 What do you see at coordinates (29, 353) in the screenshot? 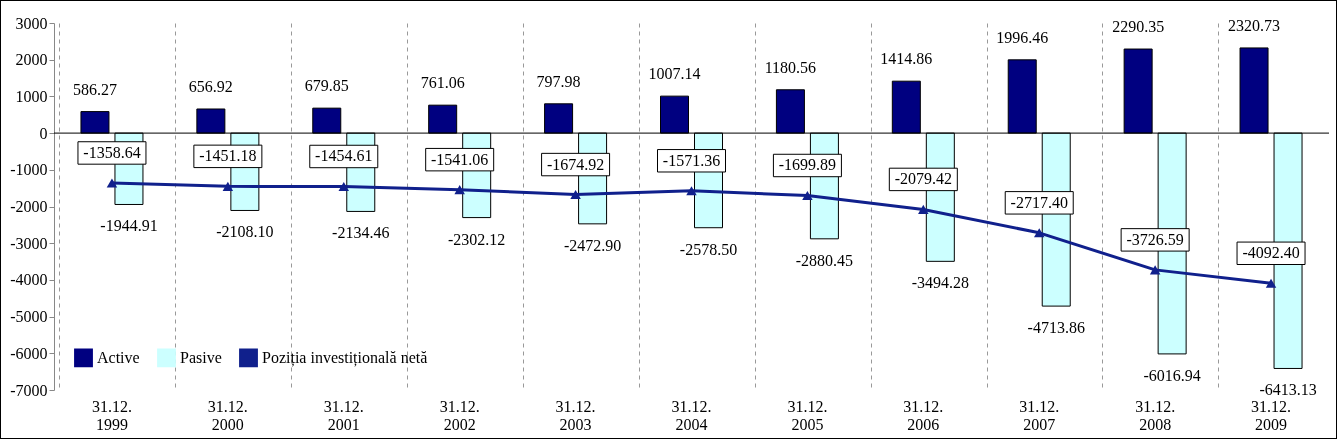
I see `y-tick-label: -6000` at bounding box center [29, 353].